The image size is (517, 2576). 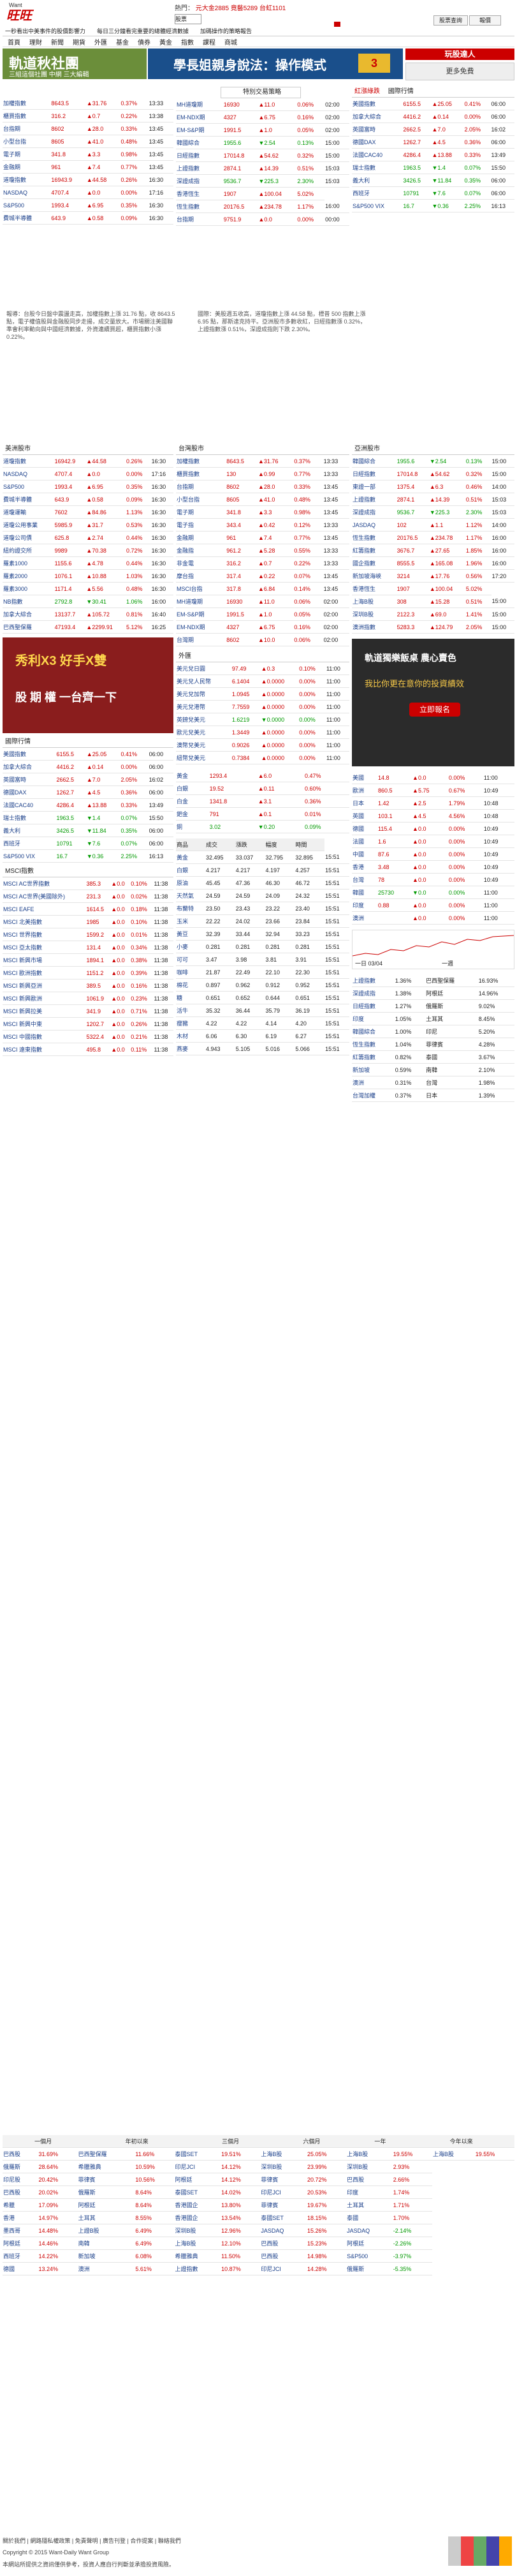 What do you see at coordinates (262, 921) in the screenshot?
I see `table-row: 玉米 22.22 24.02 23.66 23.84 15:51` at bounding box center [262, 921].